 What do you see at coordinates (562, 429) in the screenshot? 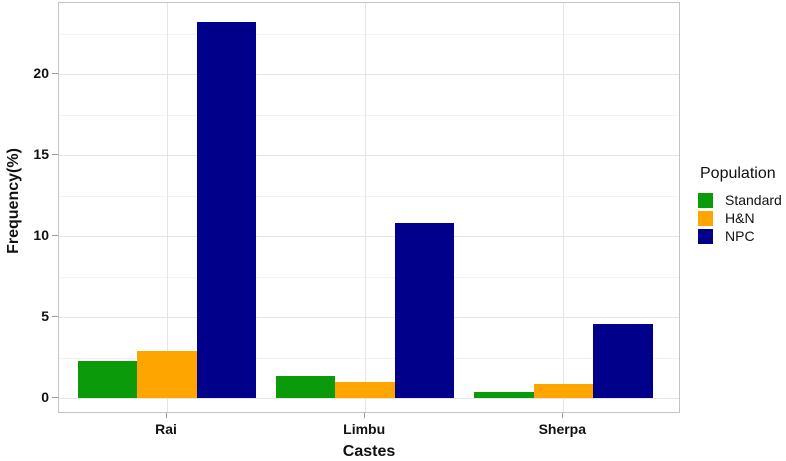
I see `x-tick-label: Sherpa` at bounding box center [562, 429].